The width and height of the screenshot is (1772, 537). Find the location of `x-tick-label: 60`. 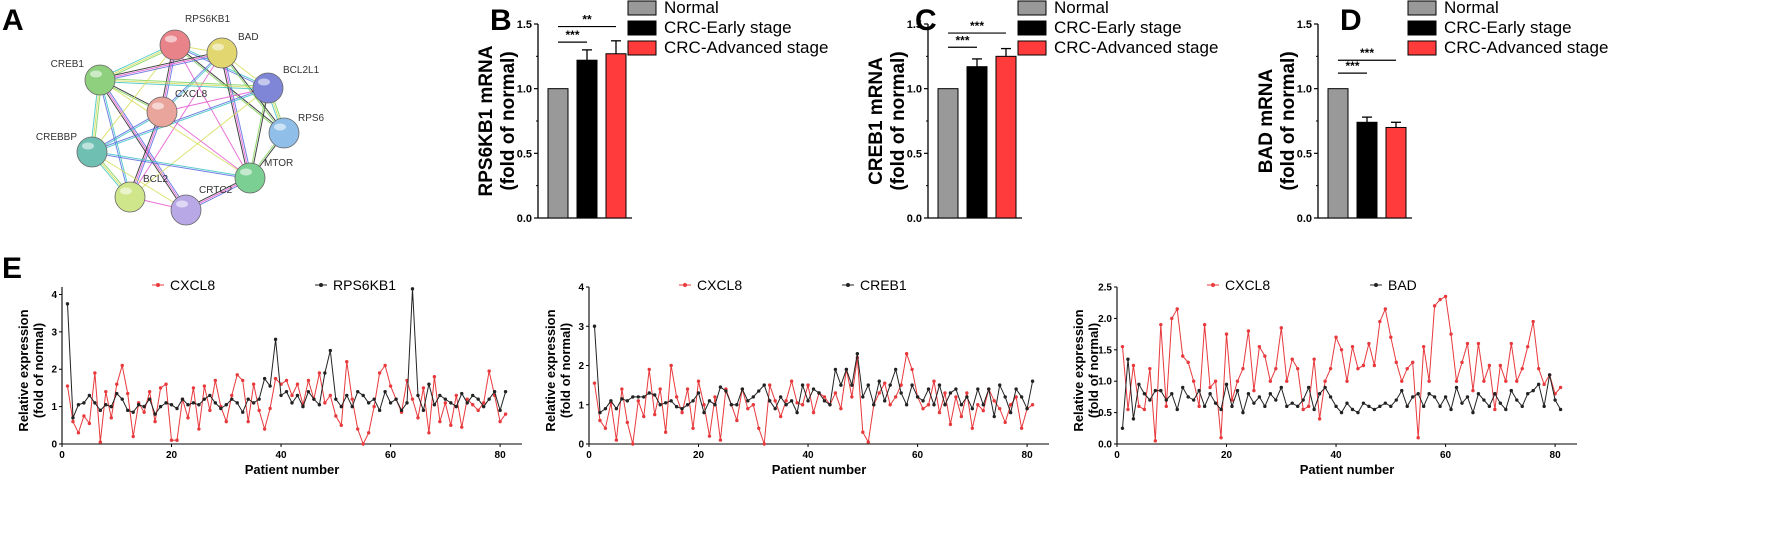

x-tick-label: 60 is located at coordinates (1446, 455).